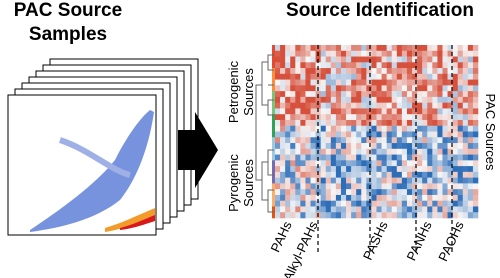 The height and width of the screenshot is (278, 500). What do you see at coordinates (248, 183) in the screenshot?
I see `row-group-label: Sources` at bounding box center [248, 183].